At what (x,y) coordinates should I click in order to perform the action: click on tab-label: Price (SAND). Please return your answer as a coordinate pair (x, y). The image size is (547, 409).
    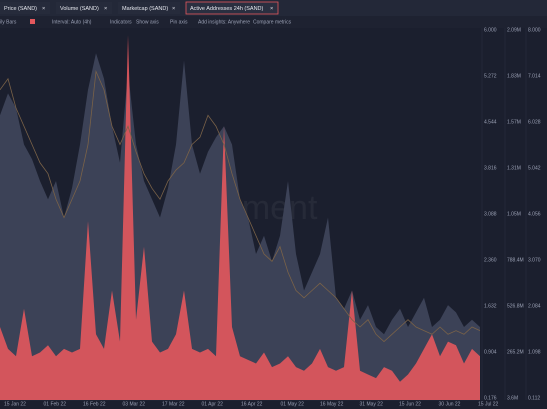
    Looking at the image, I should click on (20, 9).